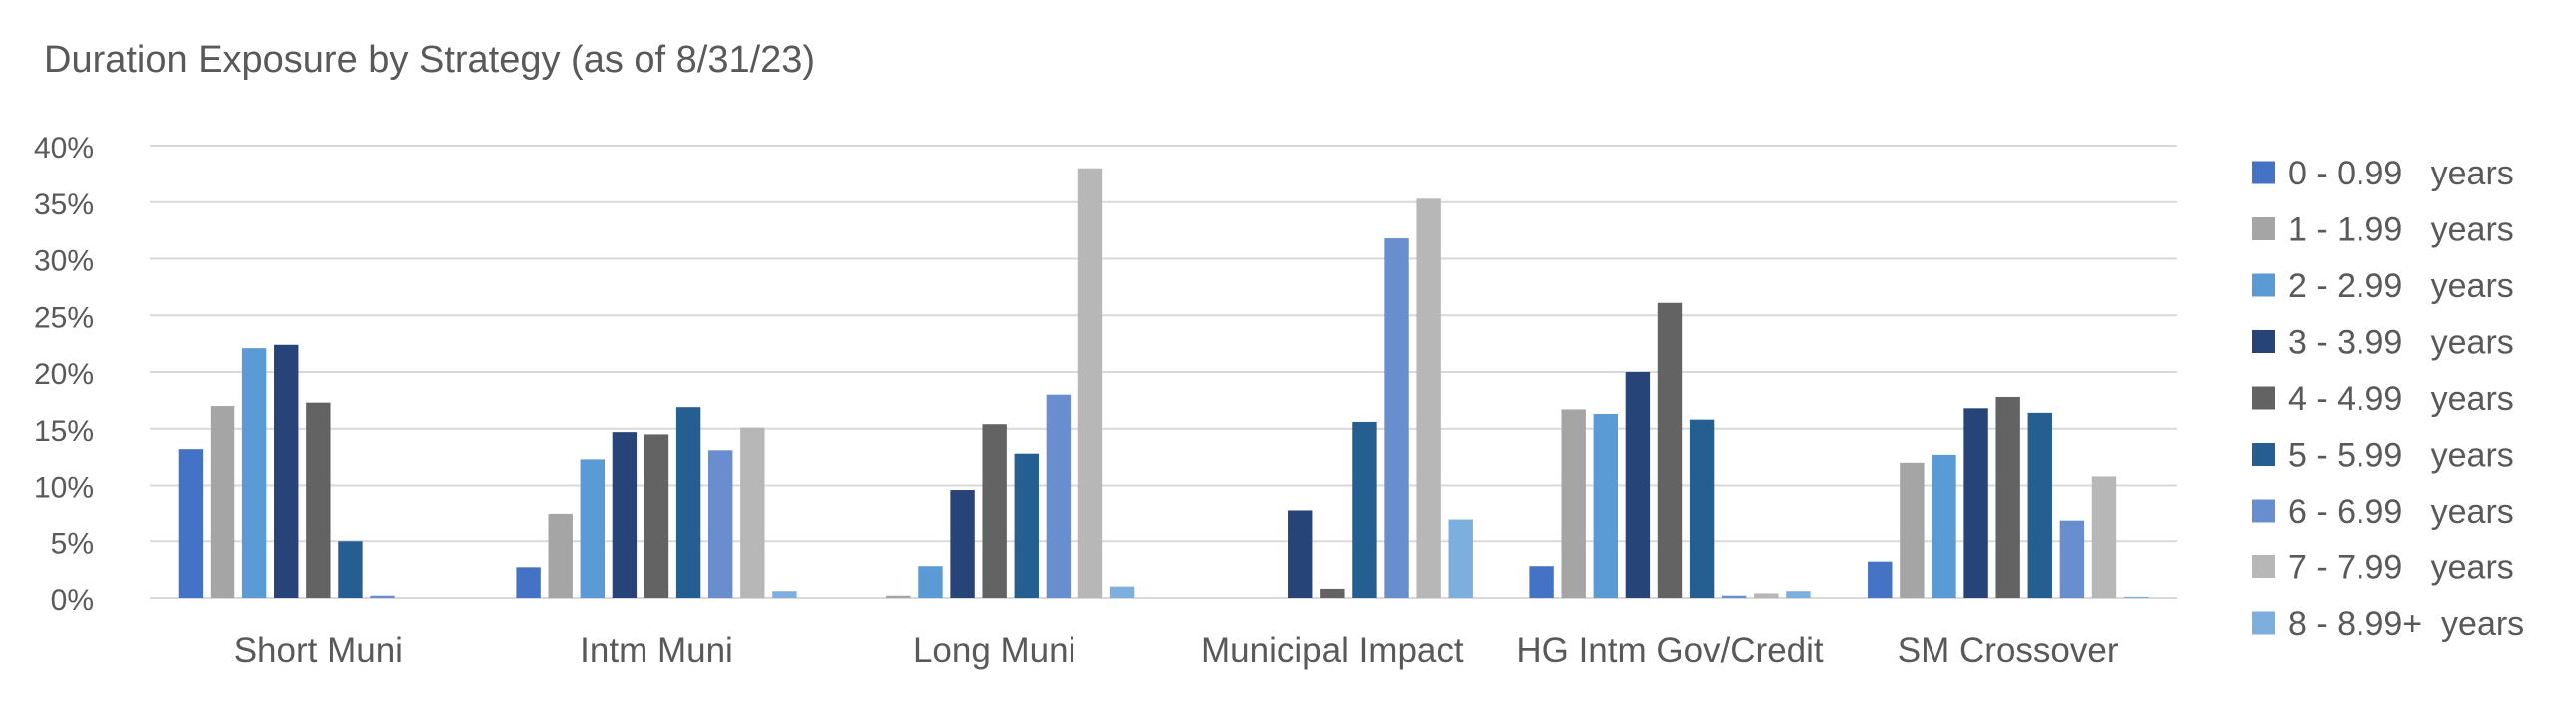 This screenshot has height=709, width=2576. What do you see at coordinates (64, 431) in the screenshot?
I see `y-tick-label: 15%` at bounding box center [64, 431].